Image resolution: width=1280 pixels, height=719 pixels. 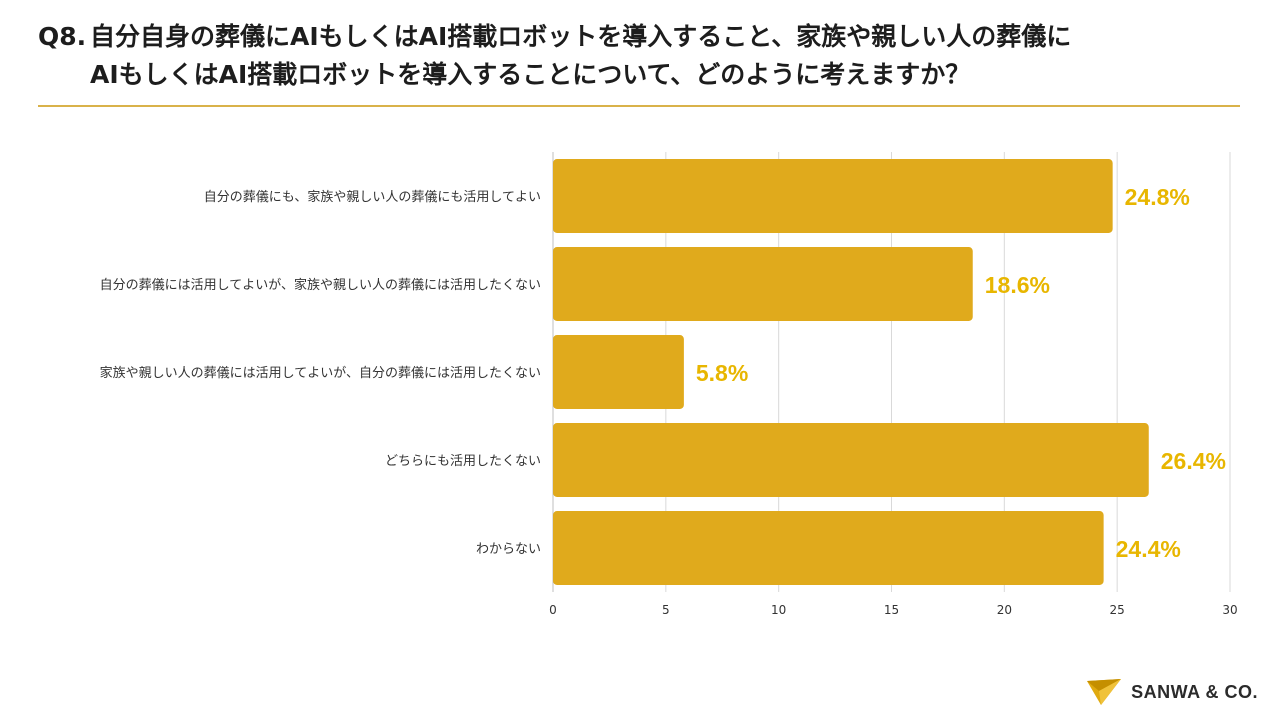 What do you see at coordinates (372, 197) in the screenshot?
I see `category-label: 自分の葬儀にも、家族や親しい人の葬儀にも活用してよい` at bounding box center [372, 197].